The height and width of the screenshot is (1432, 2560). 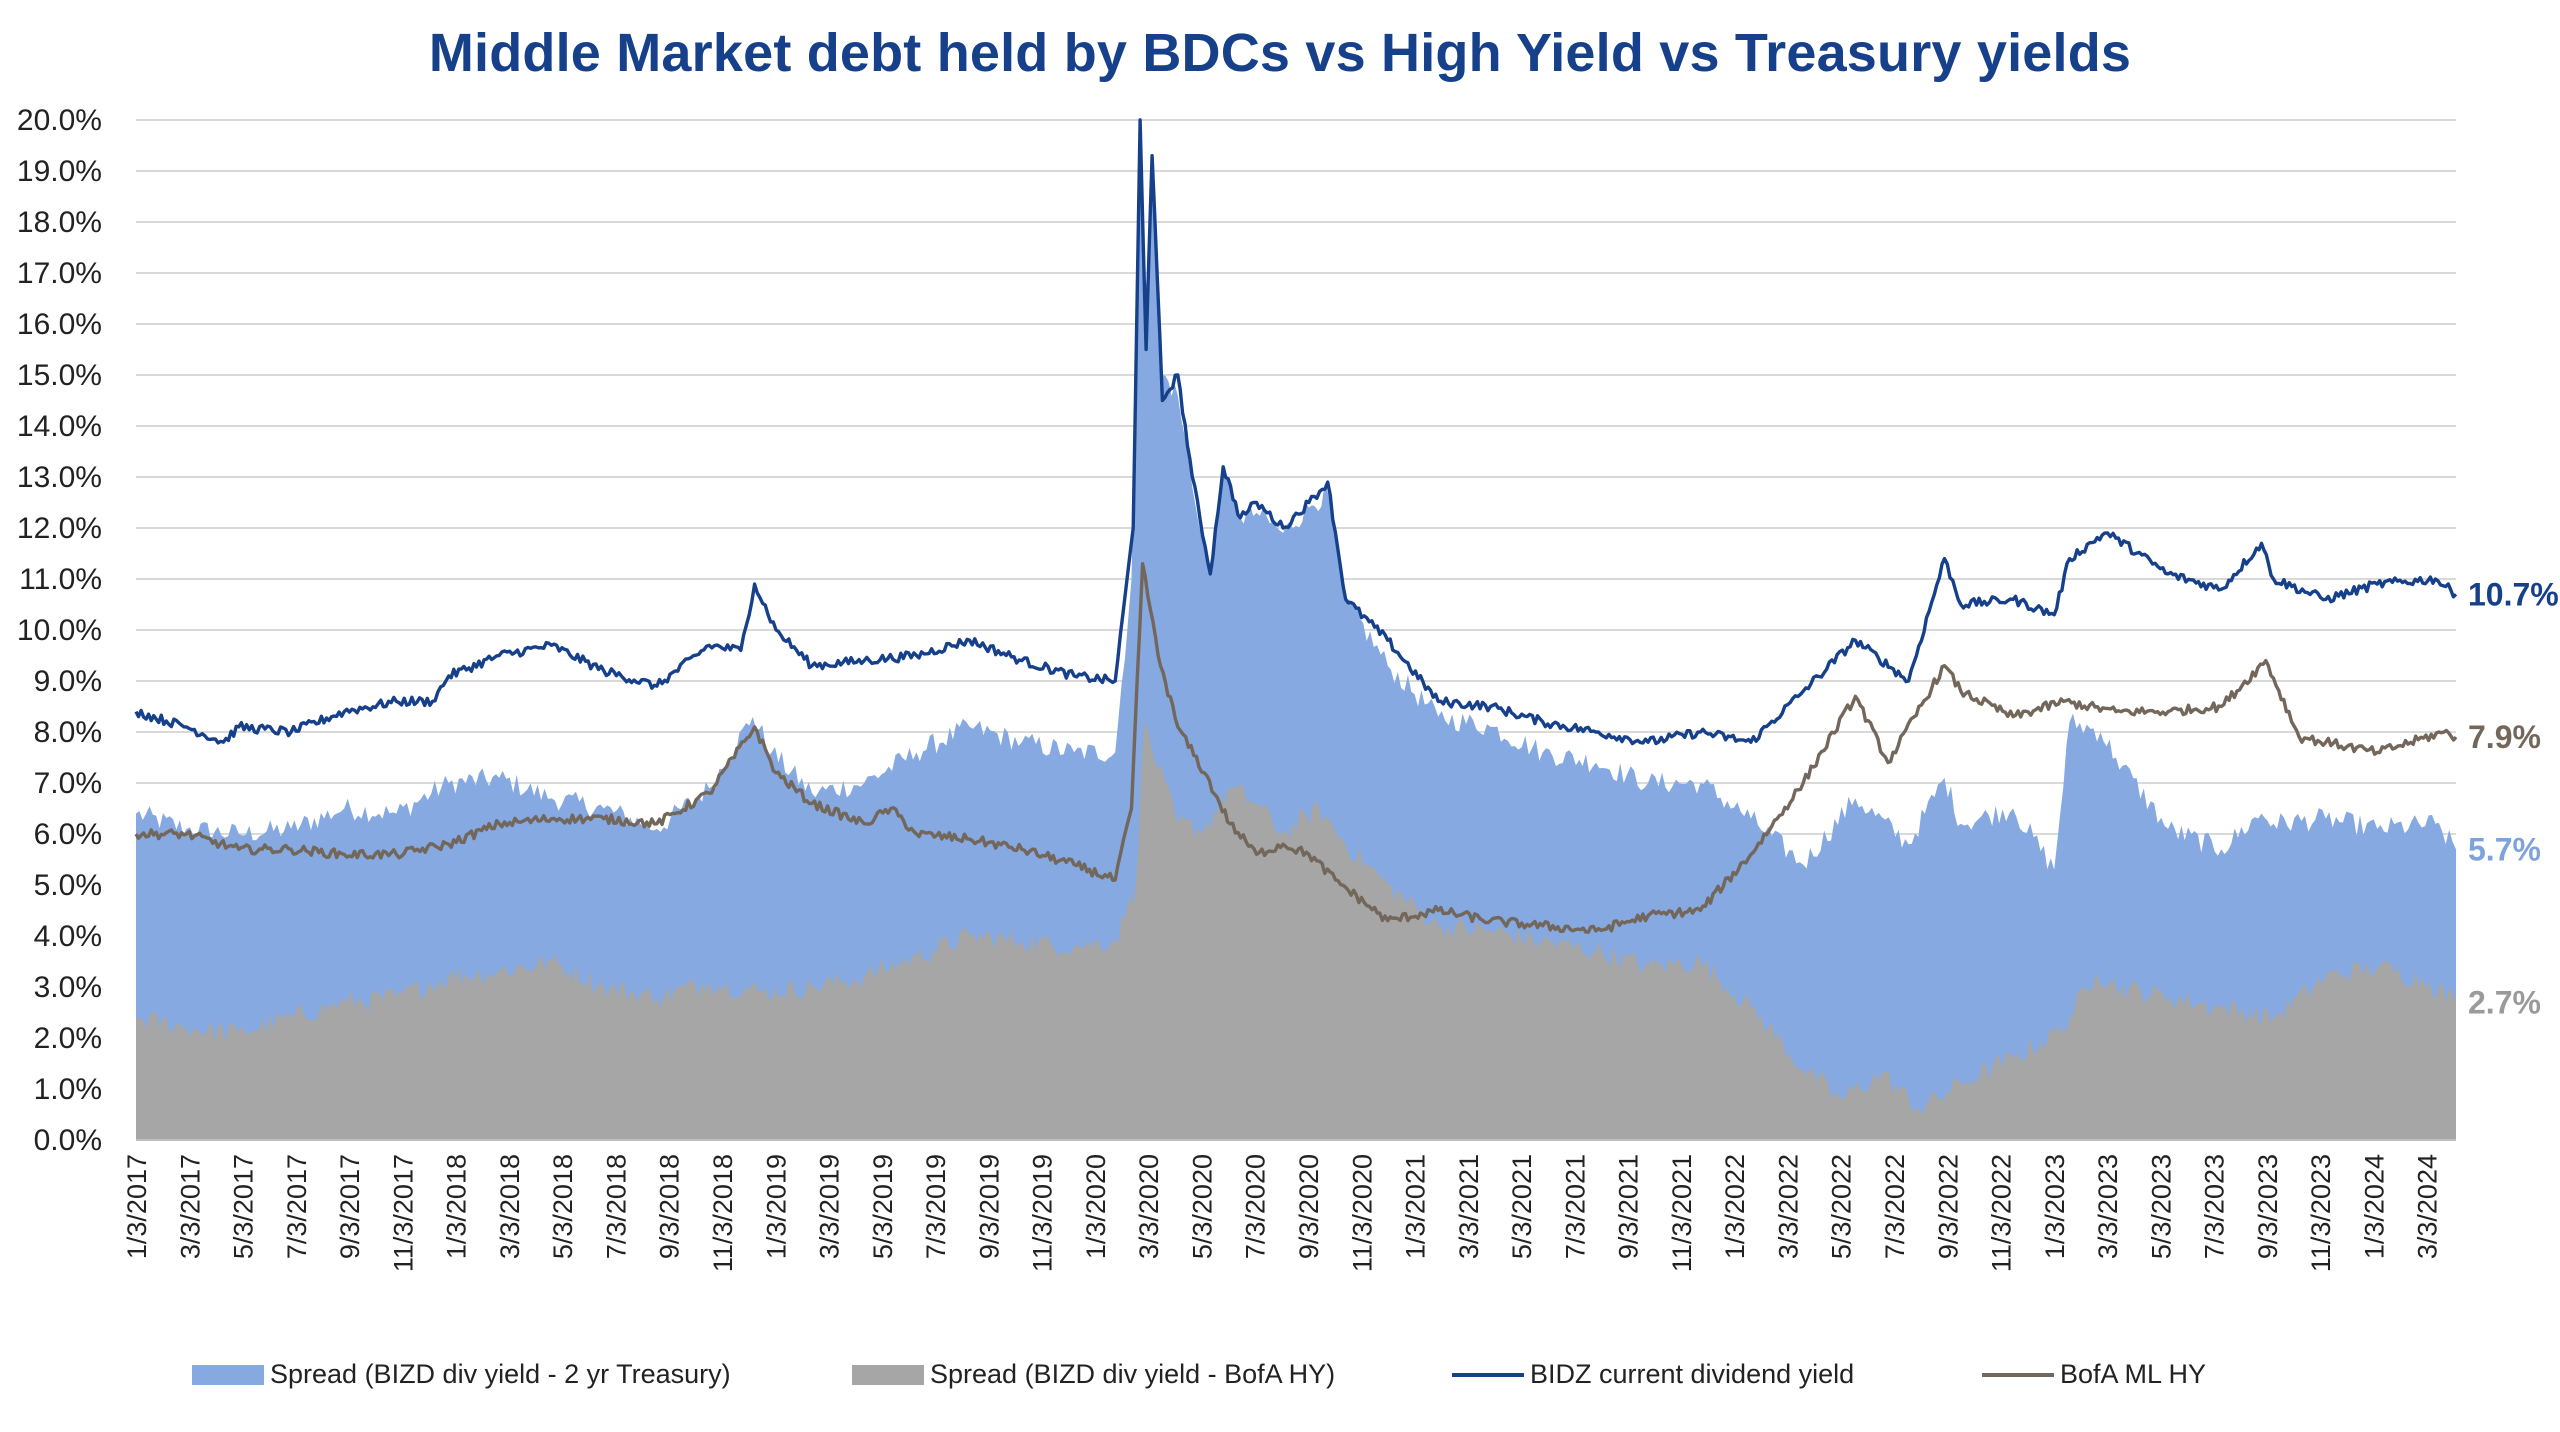 I want to click on x-tick-label: 1/3/2024, so click(x=2374, y=1206).